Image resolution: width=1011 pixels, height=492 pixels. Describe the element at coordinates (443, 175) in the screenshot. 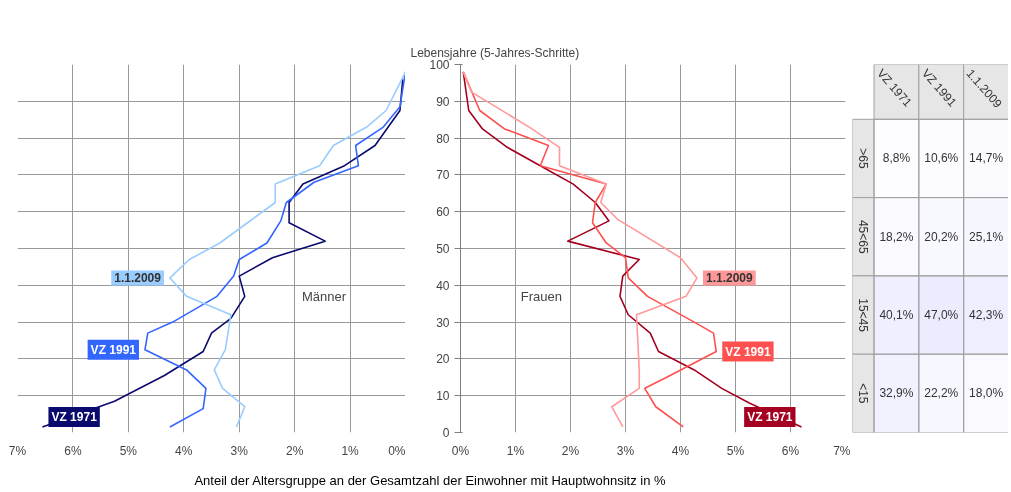

I see `y-tick-label: 70` at that location.